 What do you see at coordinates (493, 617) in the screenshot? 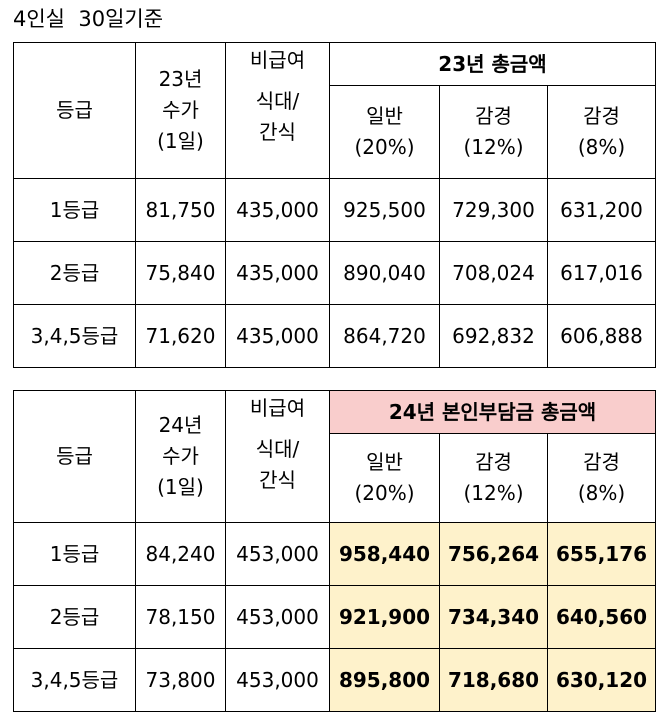
I see `reduced-12-cell: 734,340` at bounding box center [493, 617].